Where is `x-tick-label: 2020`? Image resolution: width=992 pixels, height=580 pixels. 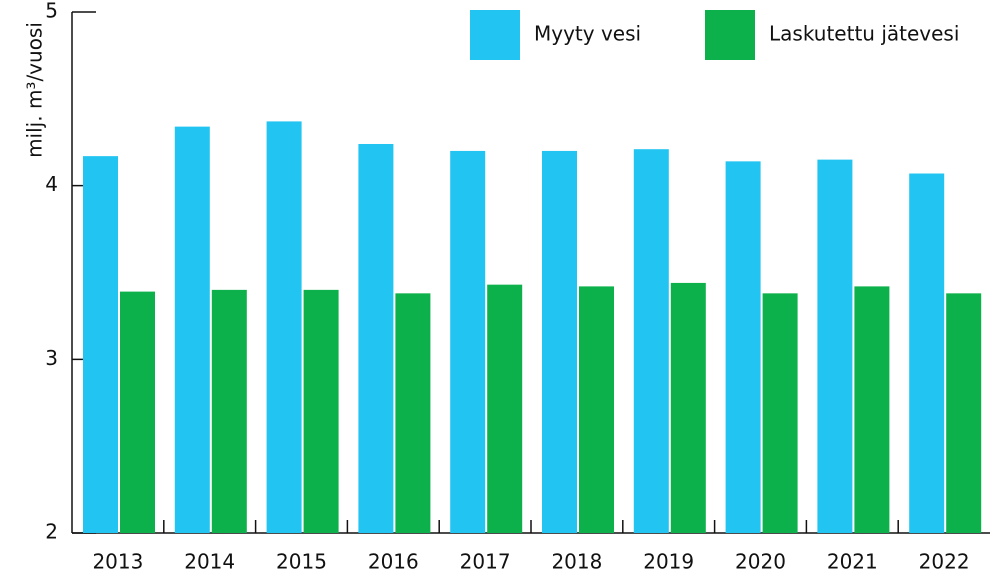 x-tick-label: 2020 is located at coordinates (760, 562).